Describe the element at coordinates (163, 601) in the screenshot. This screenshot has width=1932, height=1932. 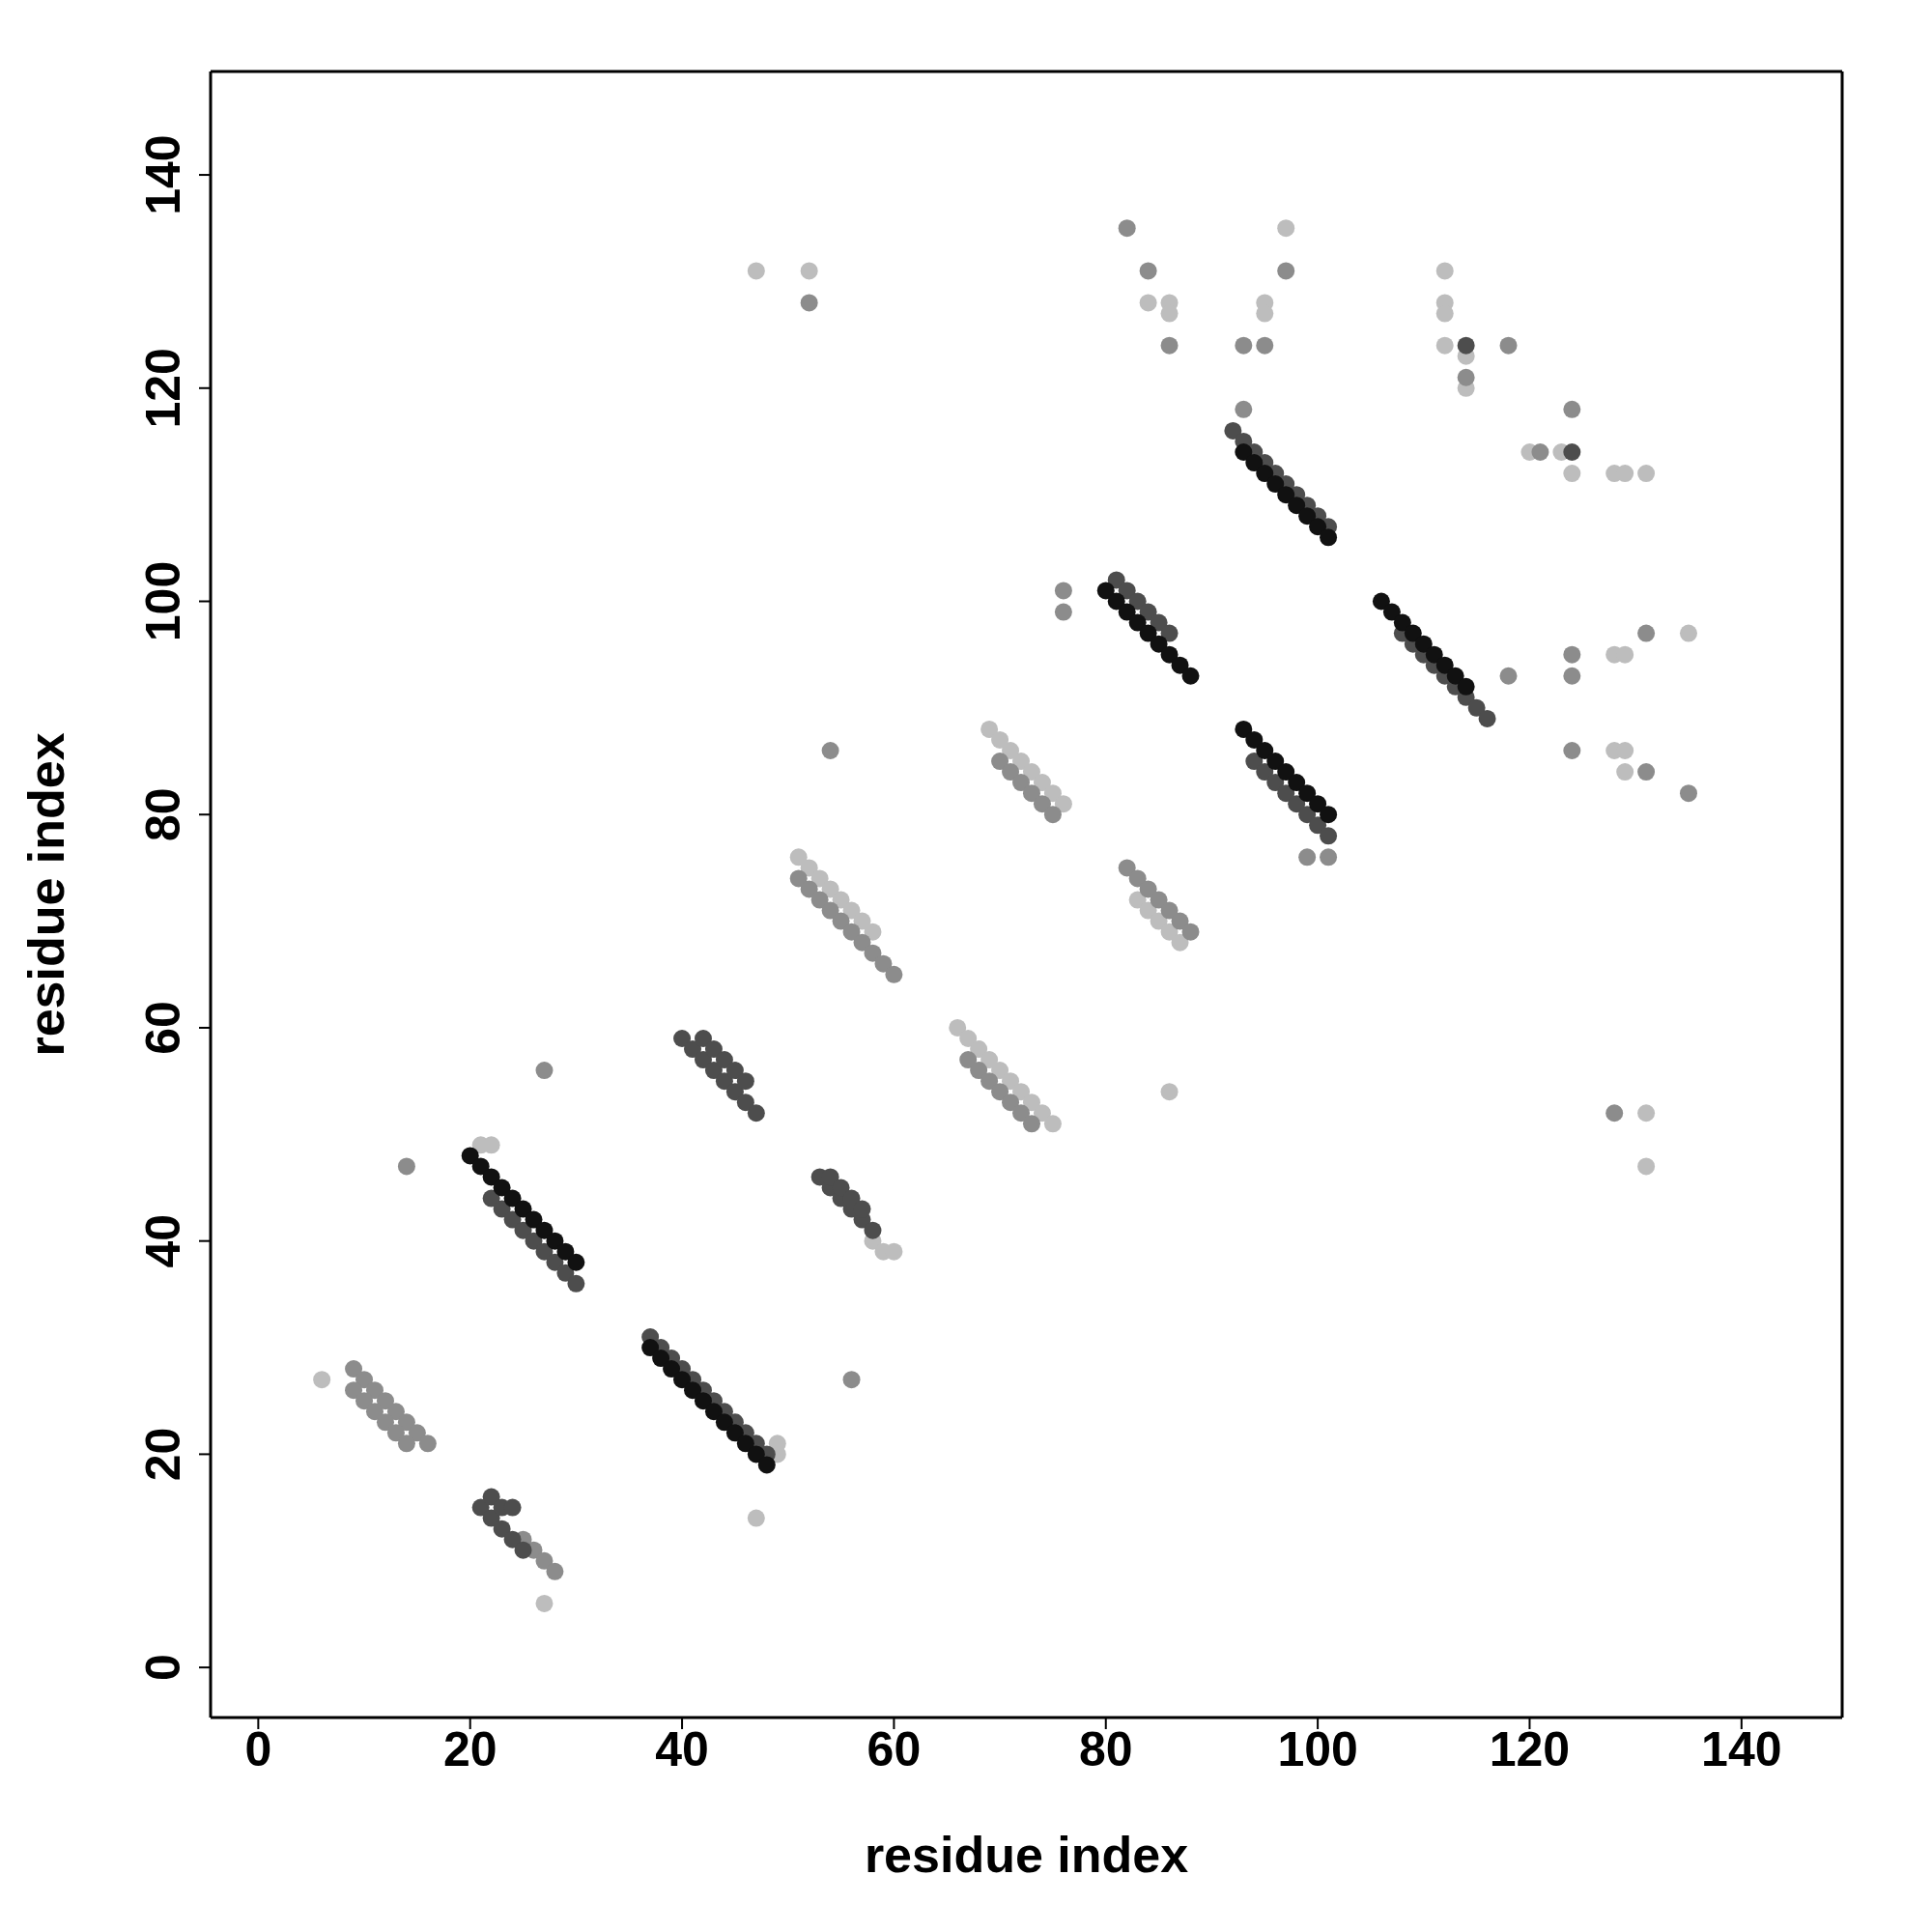
I see `y-tick-label: 100` at that location.